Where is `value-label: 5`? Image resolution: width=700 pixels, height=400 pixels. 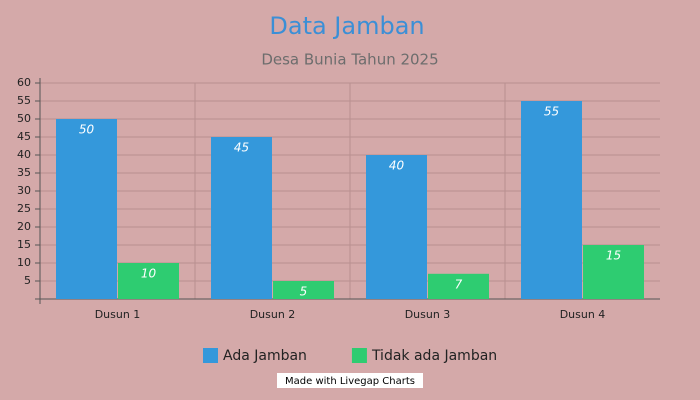
value-label: 5 is located at coordinates (304, 292).